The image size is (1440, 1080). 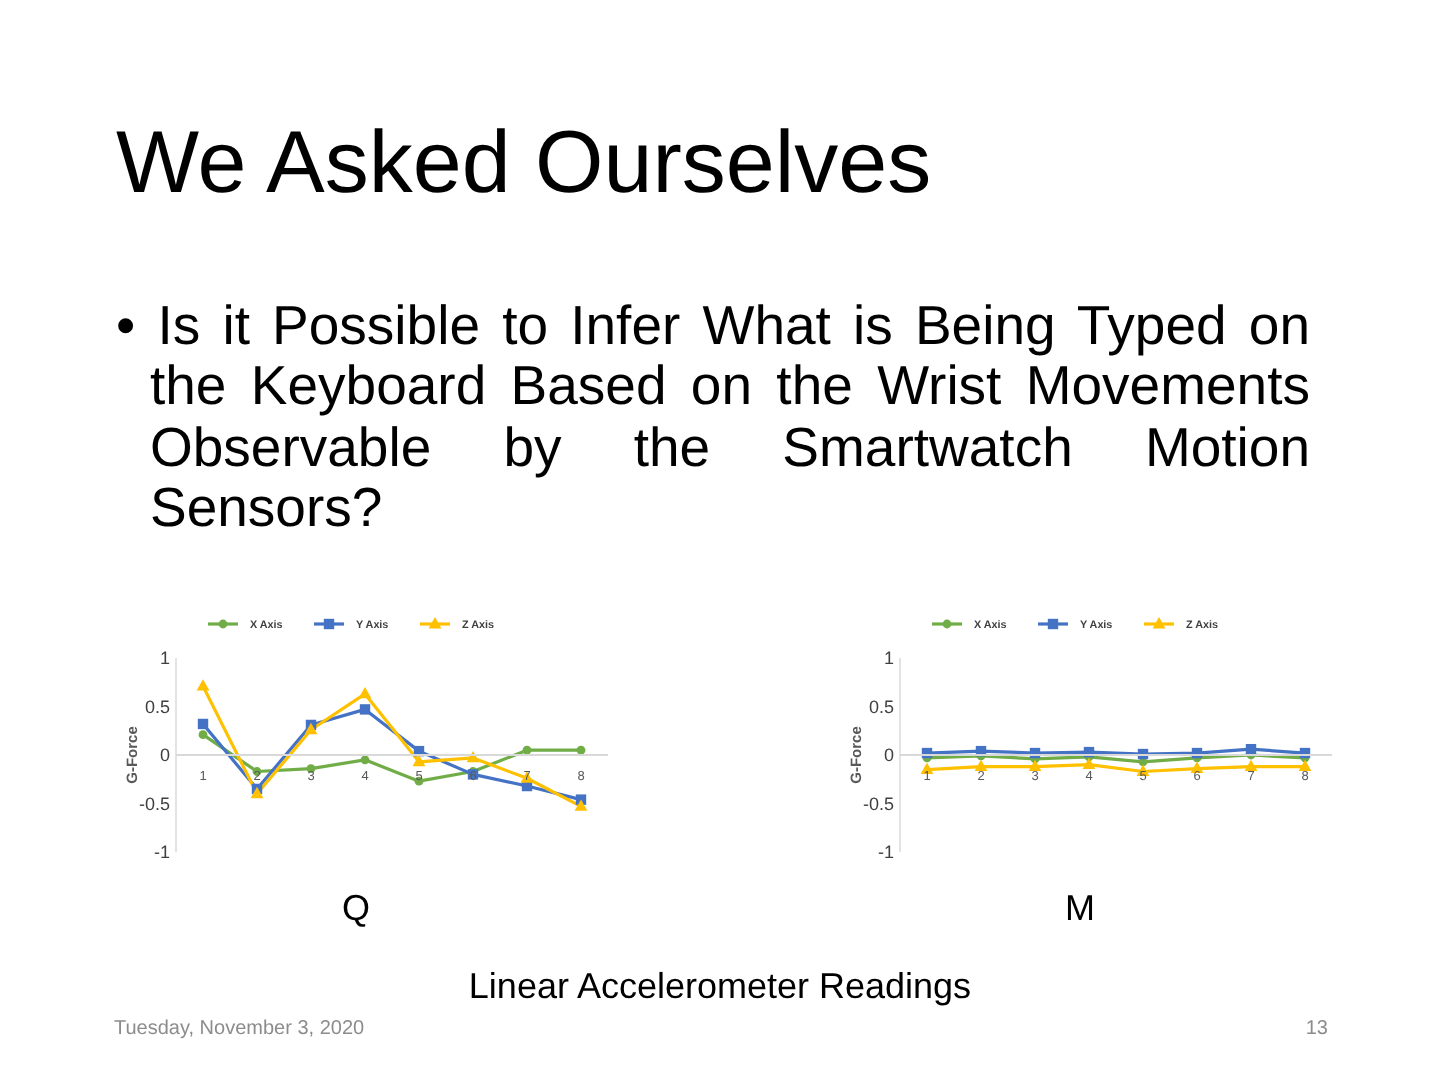 I want to click on chart-title: We Asked Ourselves, so click(x=524, y=163).